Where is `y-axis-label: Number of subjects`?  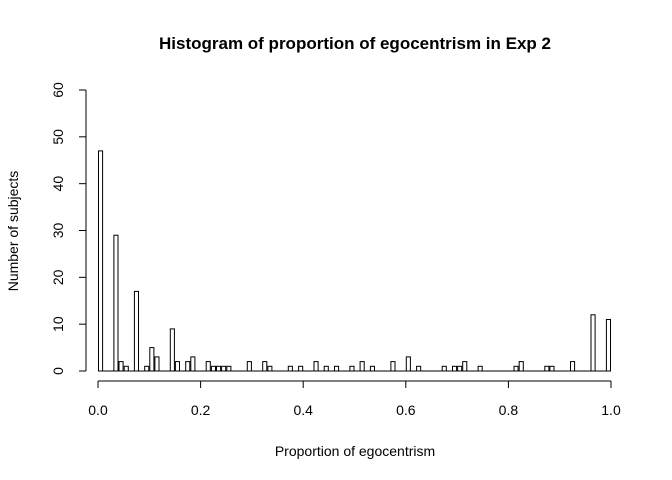
y-axis-label: Number of subjects is located at coordinates (13, 231).